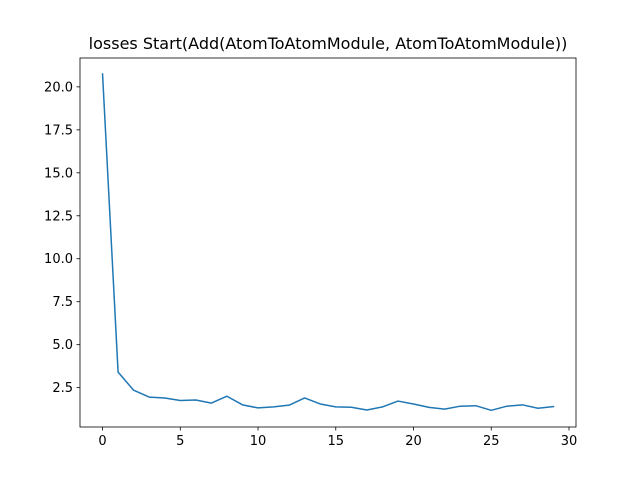  Describe the element at coordinates (102, 441) in the screenshot. I see `x-tick-label: 0` at that location.